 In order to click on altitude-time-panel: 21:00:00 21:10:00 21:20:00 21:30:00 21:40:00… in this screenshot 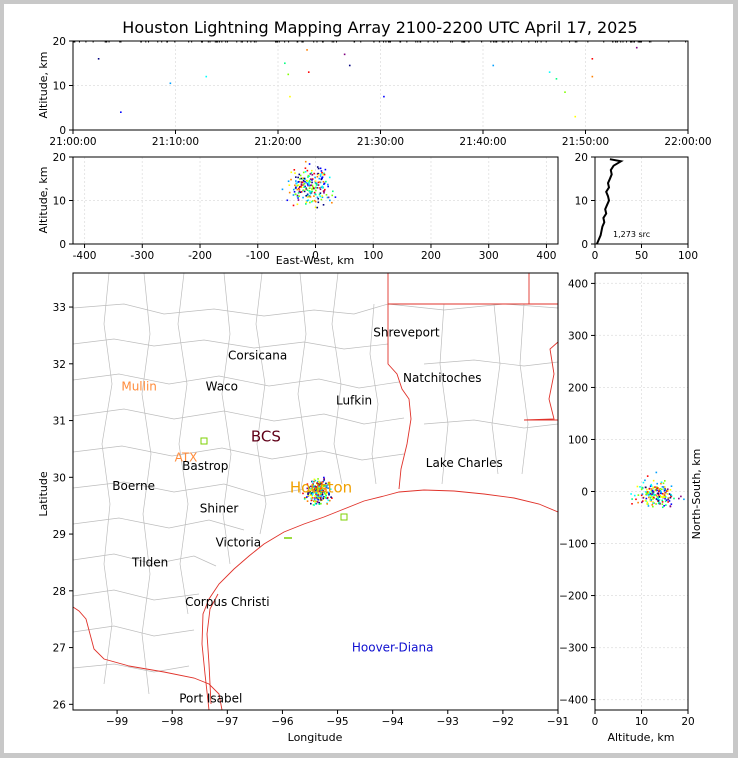, I will do `click(374, 92)`.